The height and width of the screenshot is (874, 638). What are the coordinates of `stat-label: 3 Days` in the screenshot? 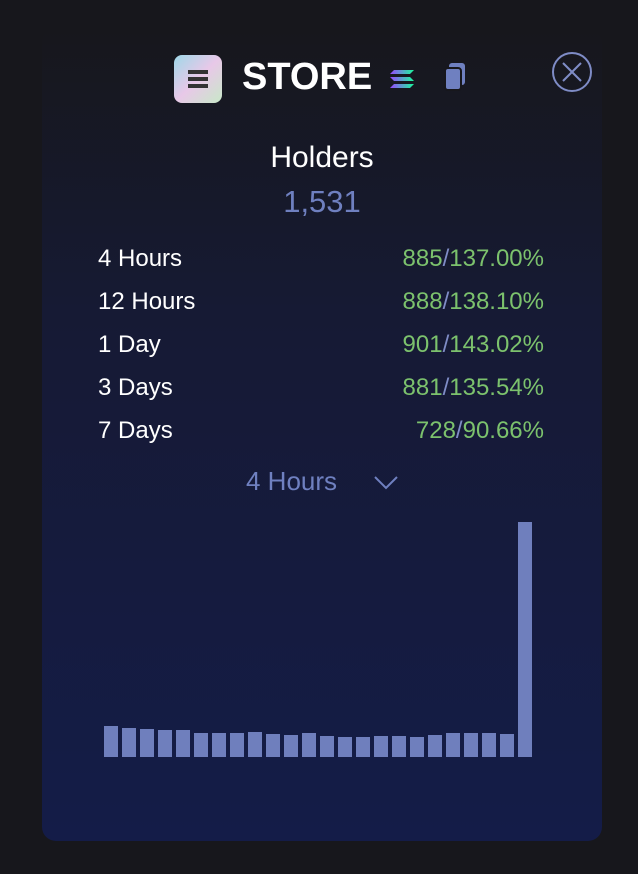 It's located at (135, 387).